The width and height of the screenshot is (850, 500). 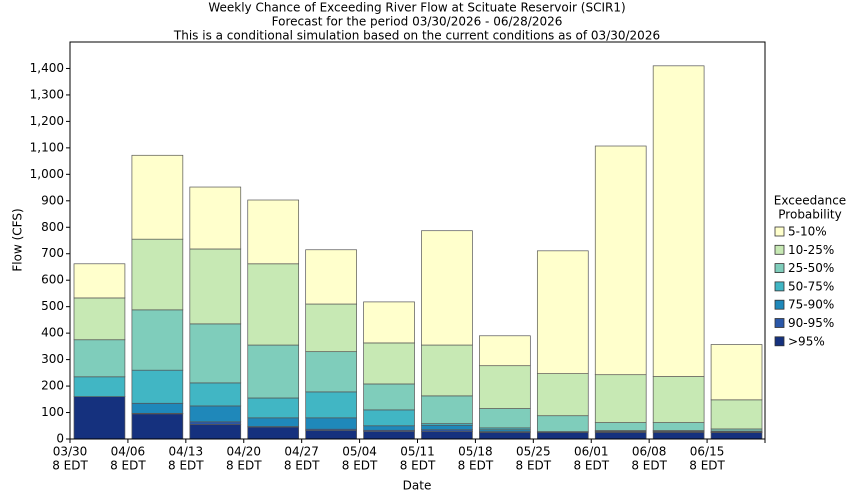 I want to click on legend-label: 50-75%, so click(x=811, y=286).